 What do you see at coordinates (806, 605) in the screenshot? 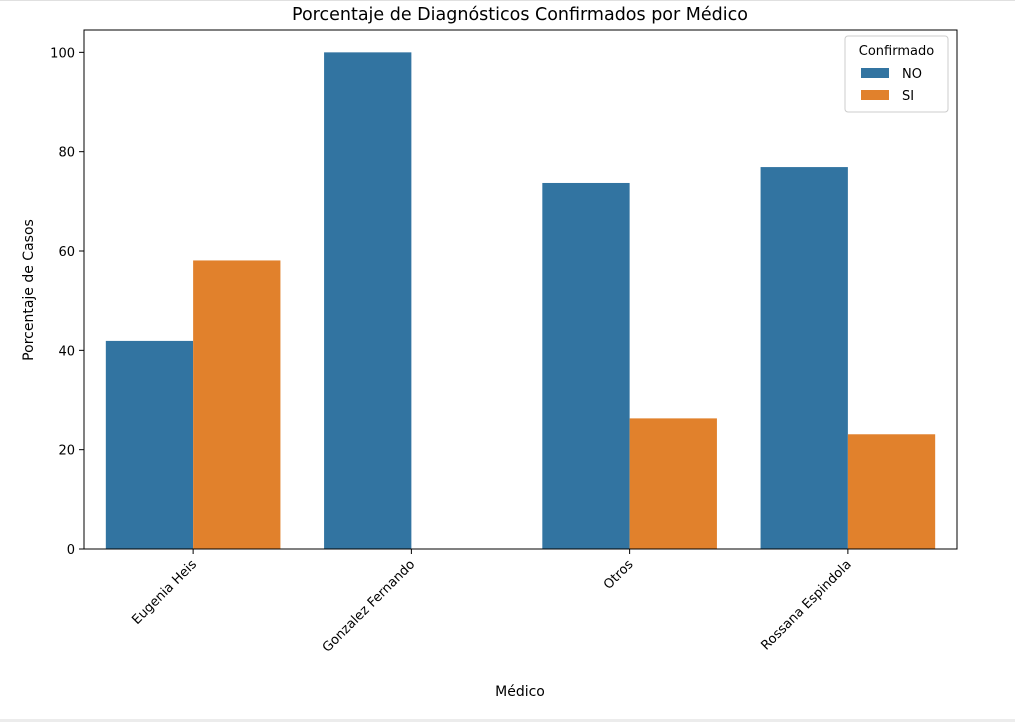
I see `x-tick-label: Rossana Espindola` at bounding box center [806, 605].